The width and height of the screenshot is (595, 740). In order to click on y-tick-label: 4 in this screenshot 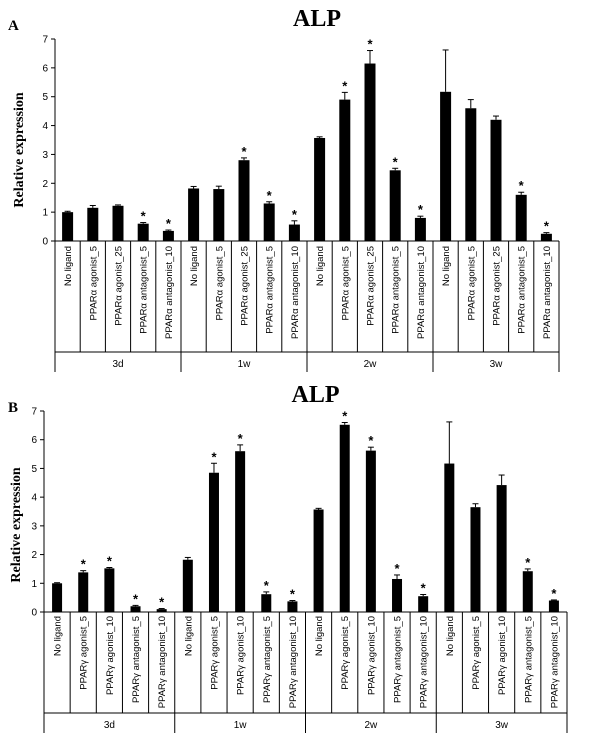, I will do `click(34, 498)`.